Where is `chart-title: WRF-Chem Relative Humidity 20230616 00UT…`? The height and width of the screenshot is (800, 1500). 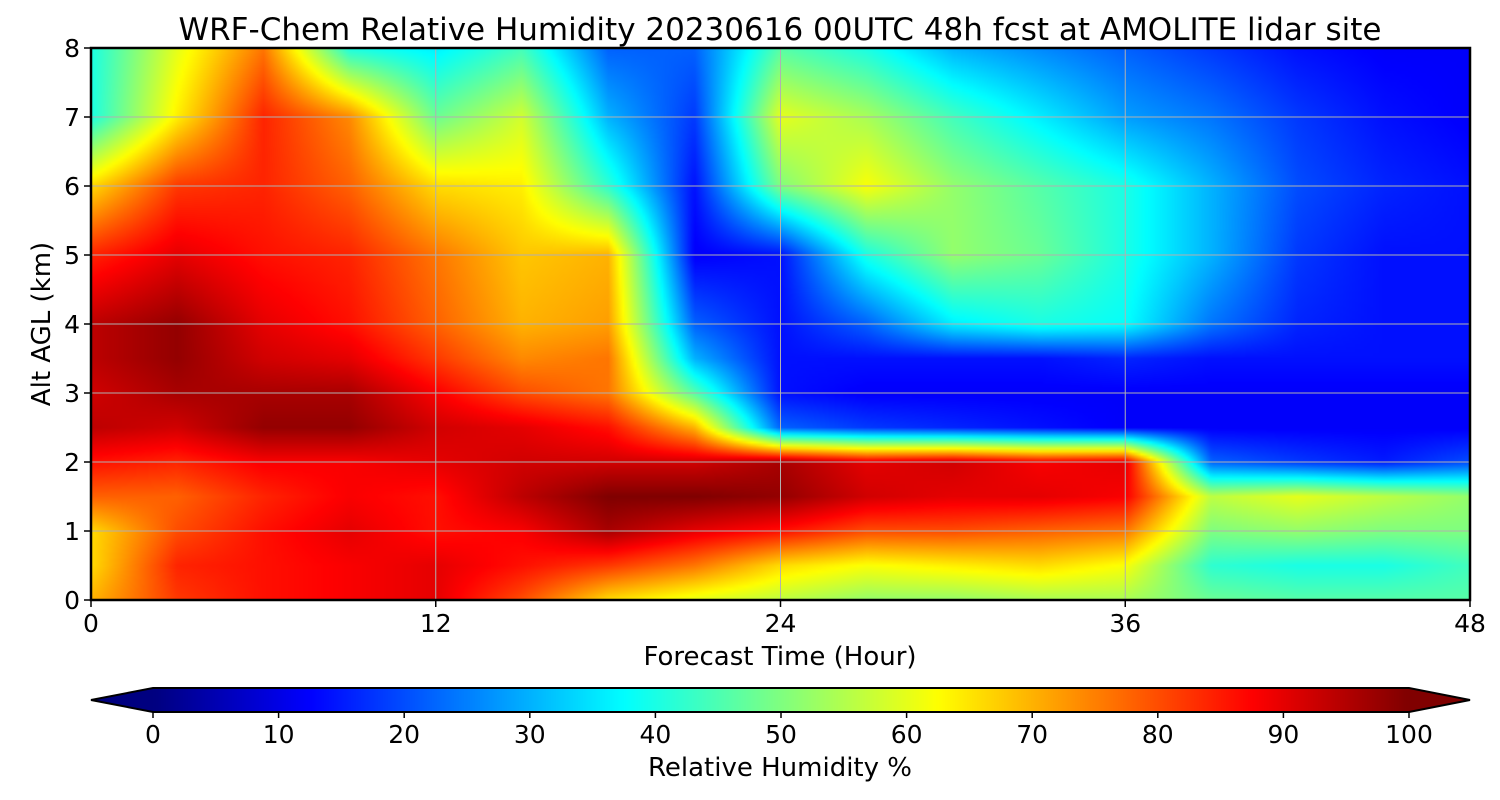
chart-title: WRF-Chem Relative Humidity 20230616 00UT… is located at coordinates (779, 30).